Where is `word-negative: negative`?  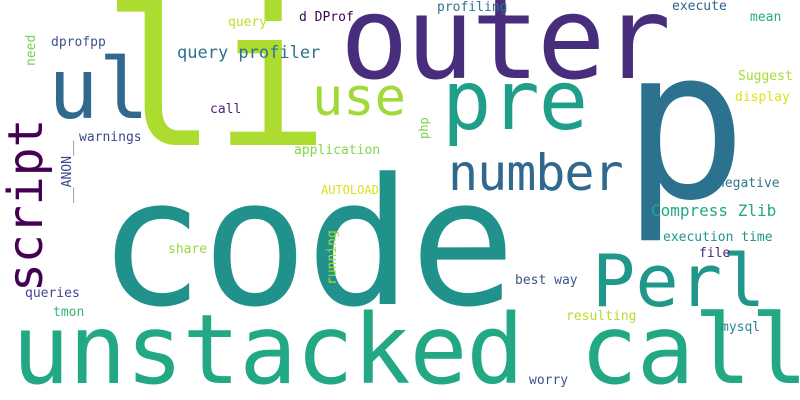
word-negative: negative is located at coordinates (748, 183).